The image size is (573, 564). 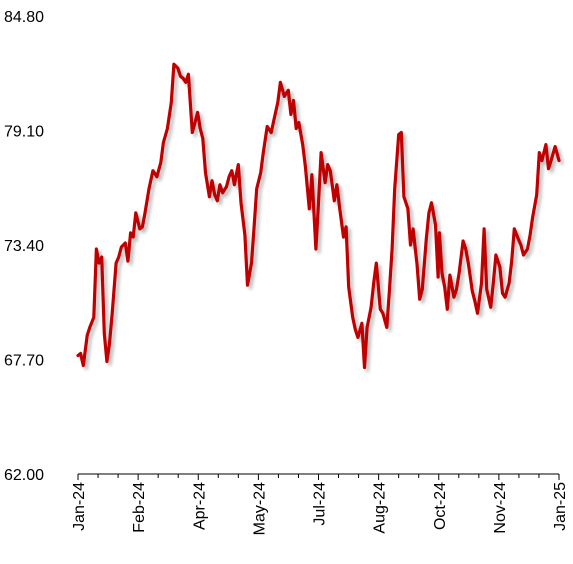 I want to click on y-tick-label: 79.10, so click(x=24, y=132).